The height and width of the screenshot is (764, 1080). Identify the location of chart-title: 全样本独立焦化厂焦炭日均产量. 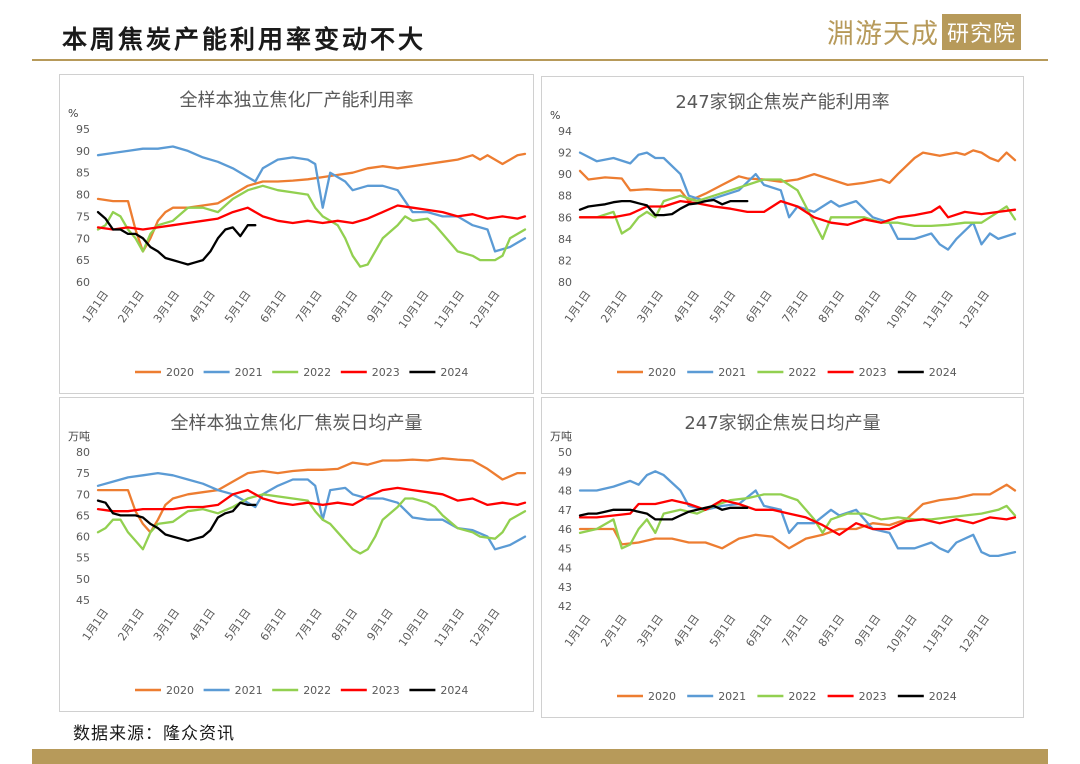
(297, 423).